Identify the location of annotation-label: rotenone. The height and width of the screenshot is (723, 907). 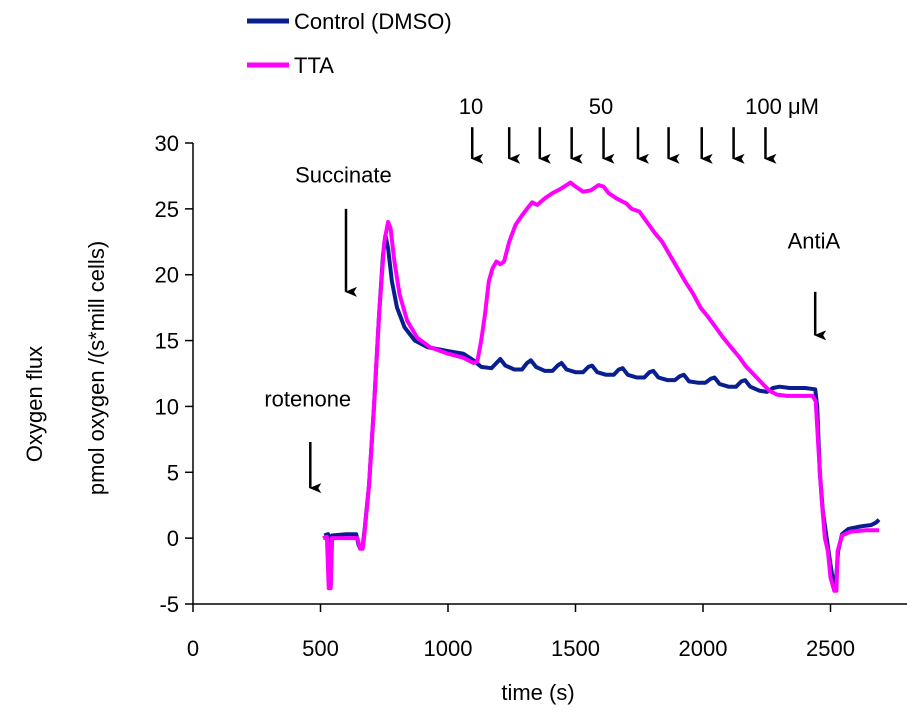
(307, 398).